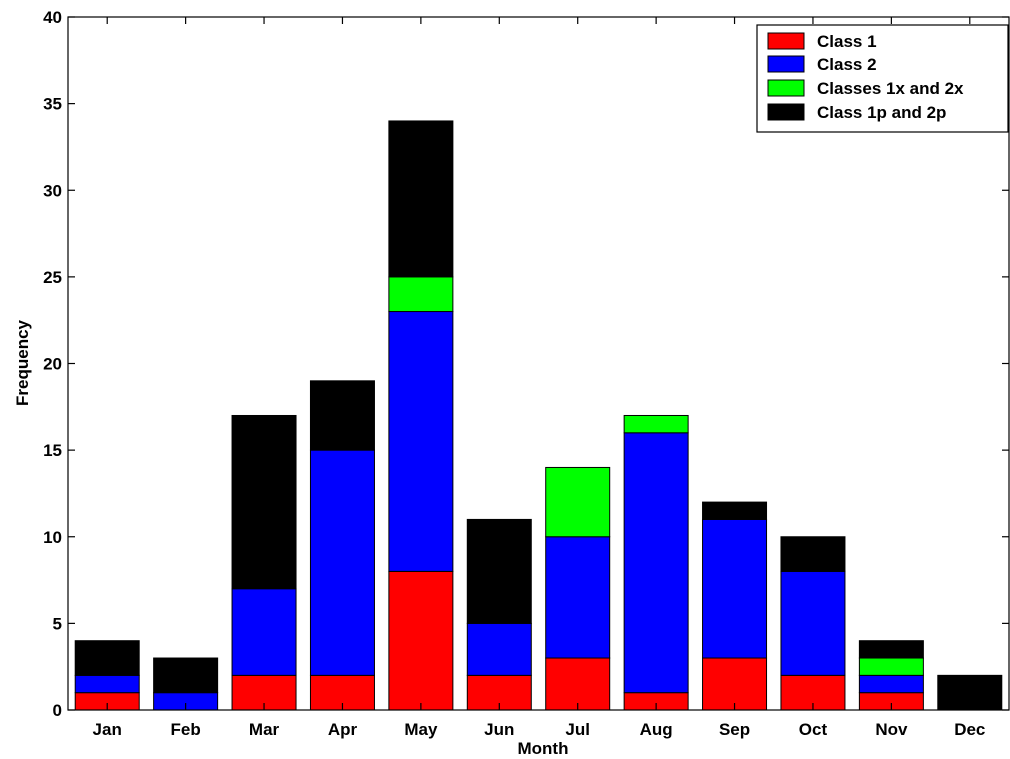 The image size is (1010, 759). What do you see at coordinates (52, 277) in the screenshot?
I see `y-tick-label-25: 25` at bounding box center [52, 277].